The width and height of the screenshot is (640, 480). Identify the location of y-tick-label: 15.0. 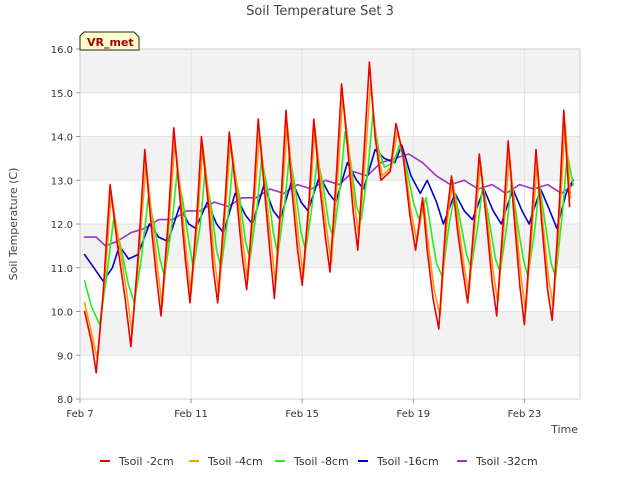
(62, 94).